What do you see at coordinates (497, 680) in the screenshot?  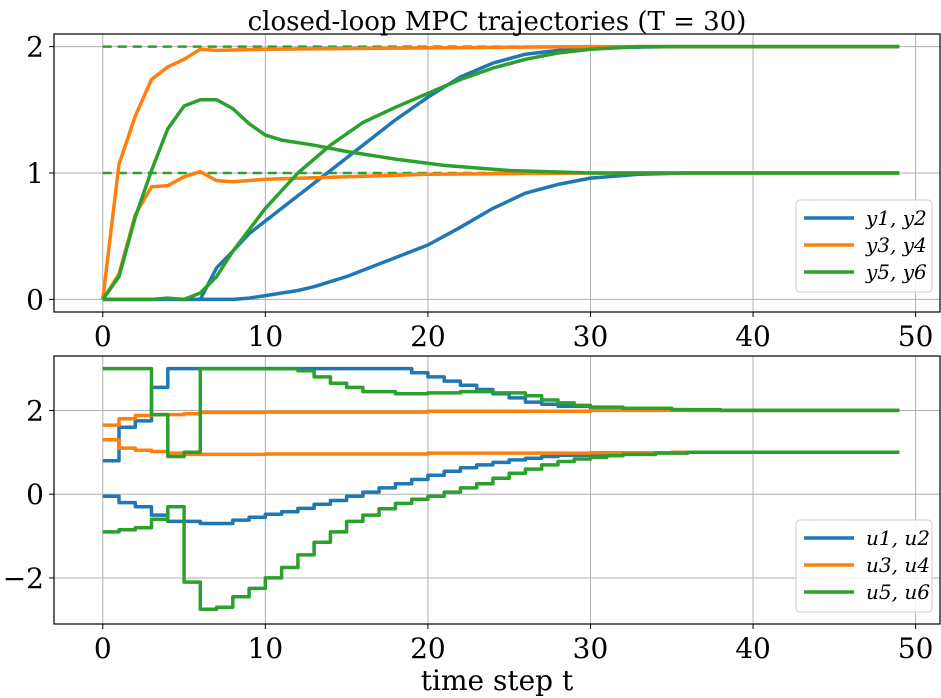 I see `x-axis-label: time step t` at bounding box center [497, 680].